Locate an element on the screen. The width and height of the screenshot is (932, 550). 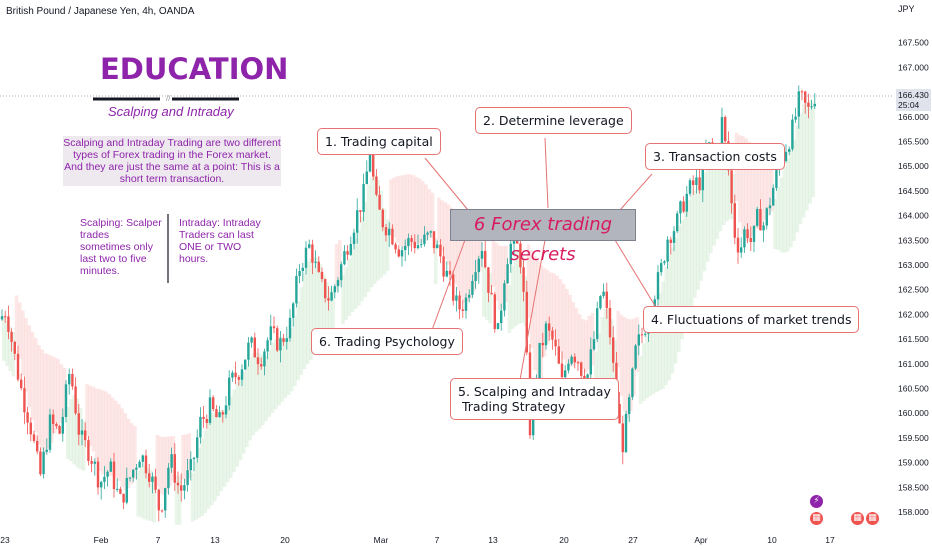
time-axis: 23 Feb 7 13 20 Mar 7 13 20 27 Apr 10 17 is located at coordinates (417, 540).